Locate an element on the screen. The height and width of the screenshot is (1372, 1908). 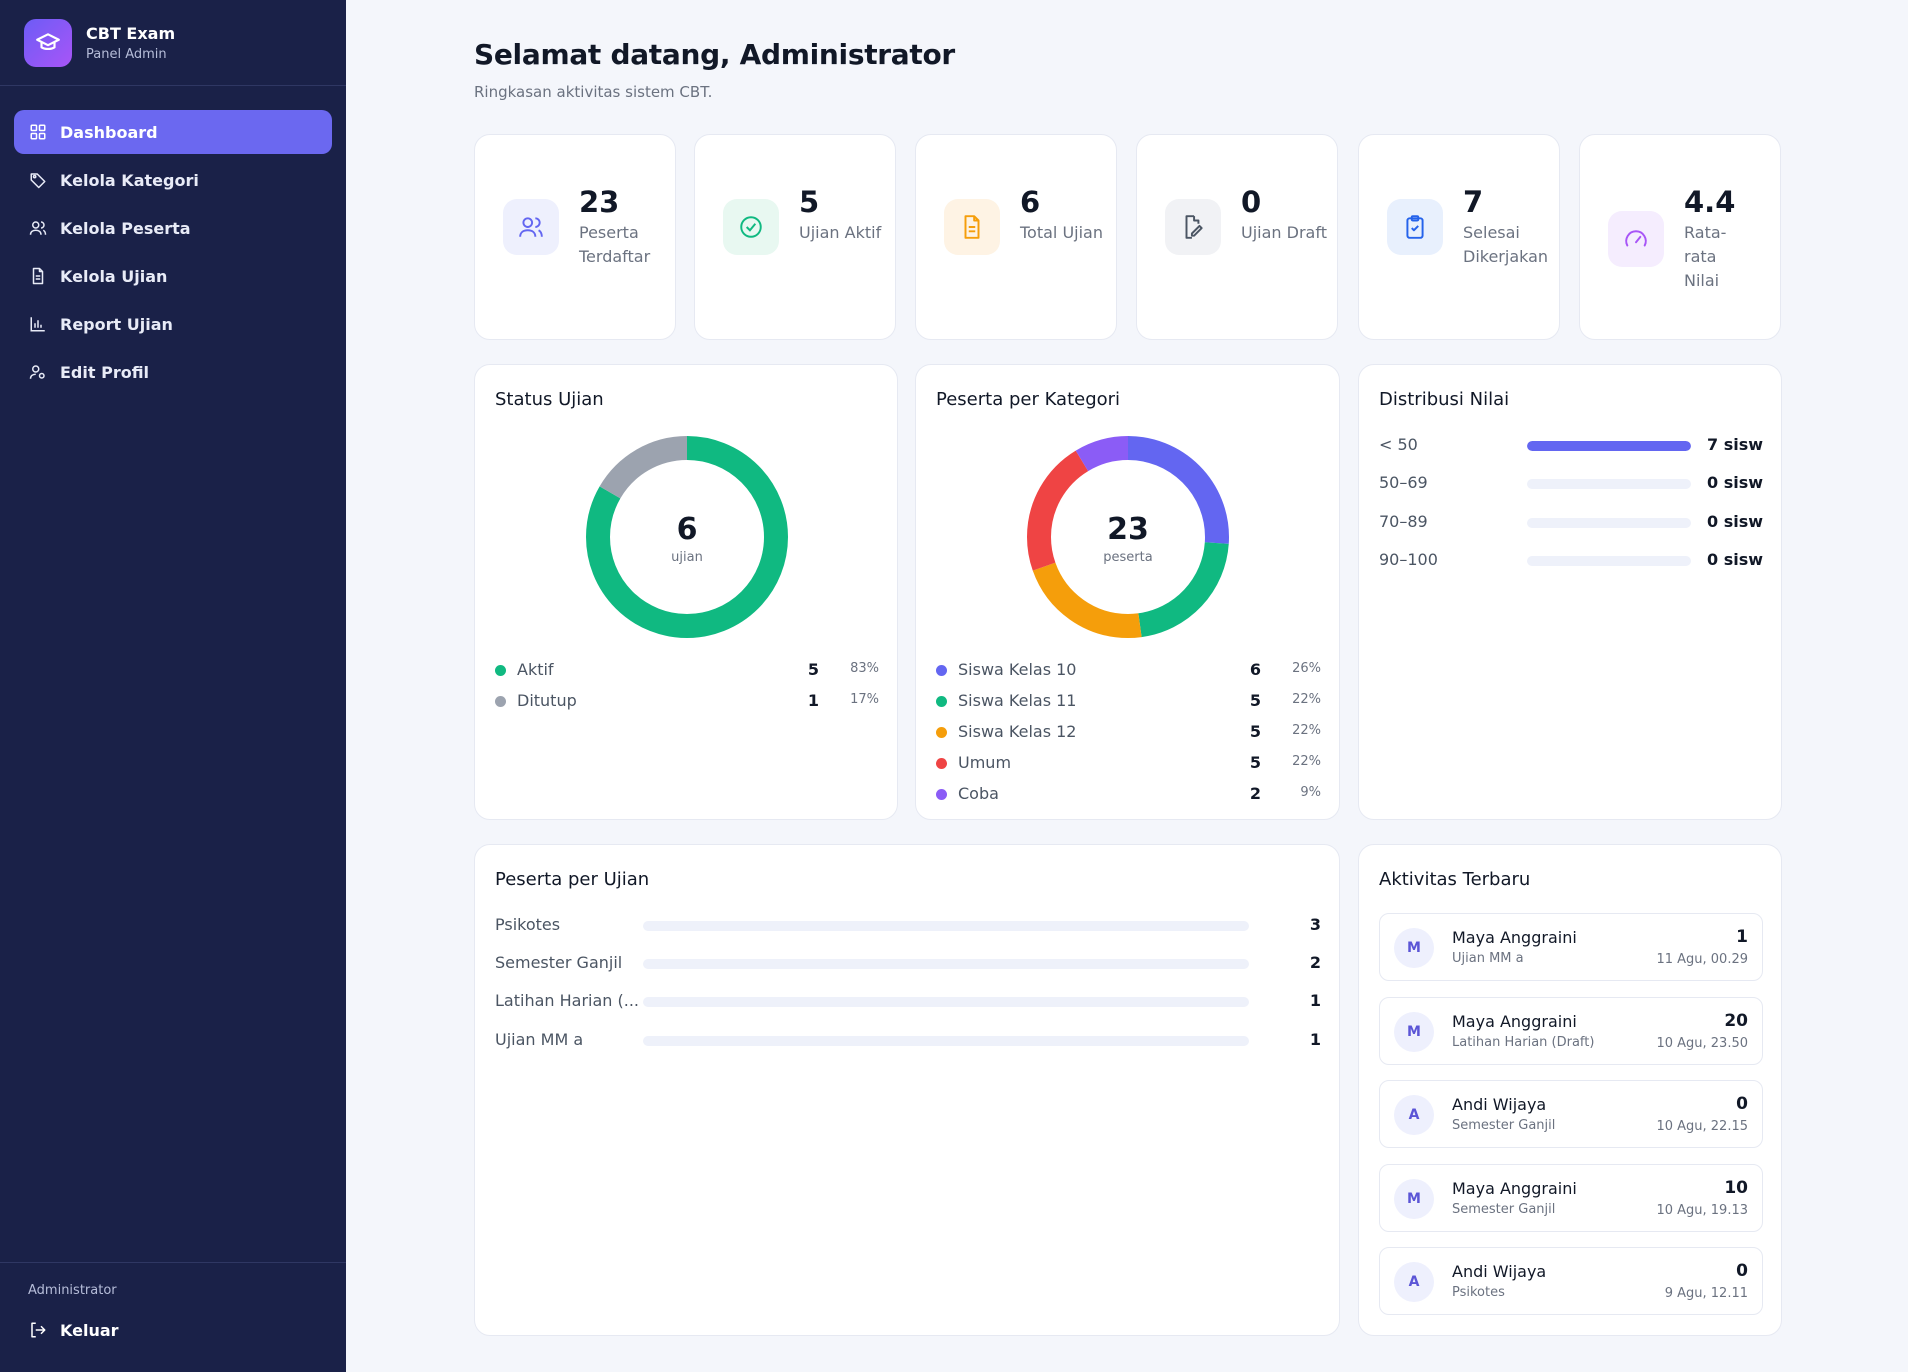
peserta-ujian-count: 2 is located at coordinates (1315, 962).